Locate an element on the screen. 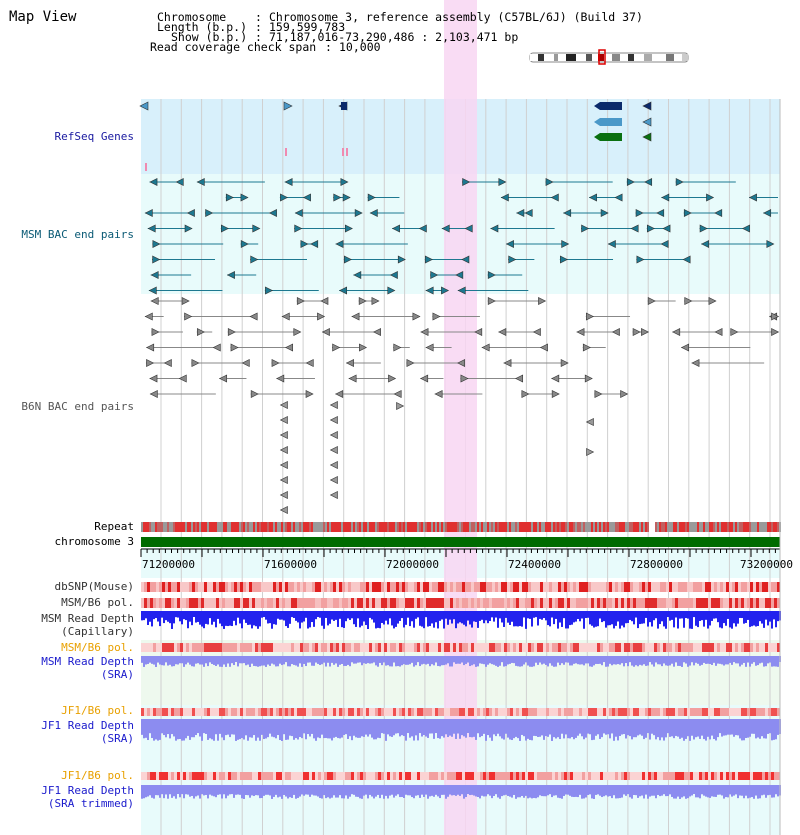 This screenshot has height=835, width=800. ideogram-band is located at coordinates (631, 57).